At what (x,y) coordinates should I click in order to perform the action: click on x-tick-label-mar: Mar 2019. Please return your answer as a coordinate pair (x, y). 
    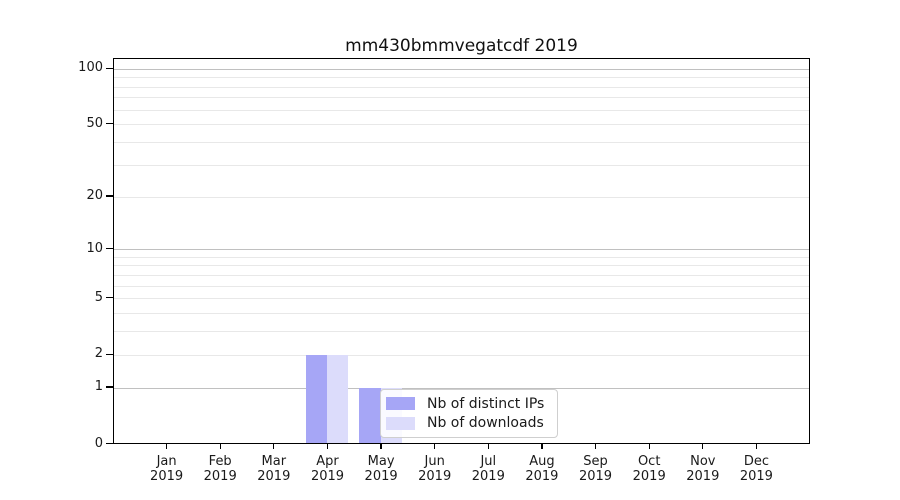
    Looking at the image, I should click on (274, 469).